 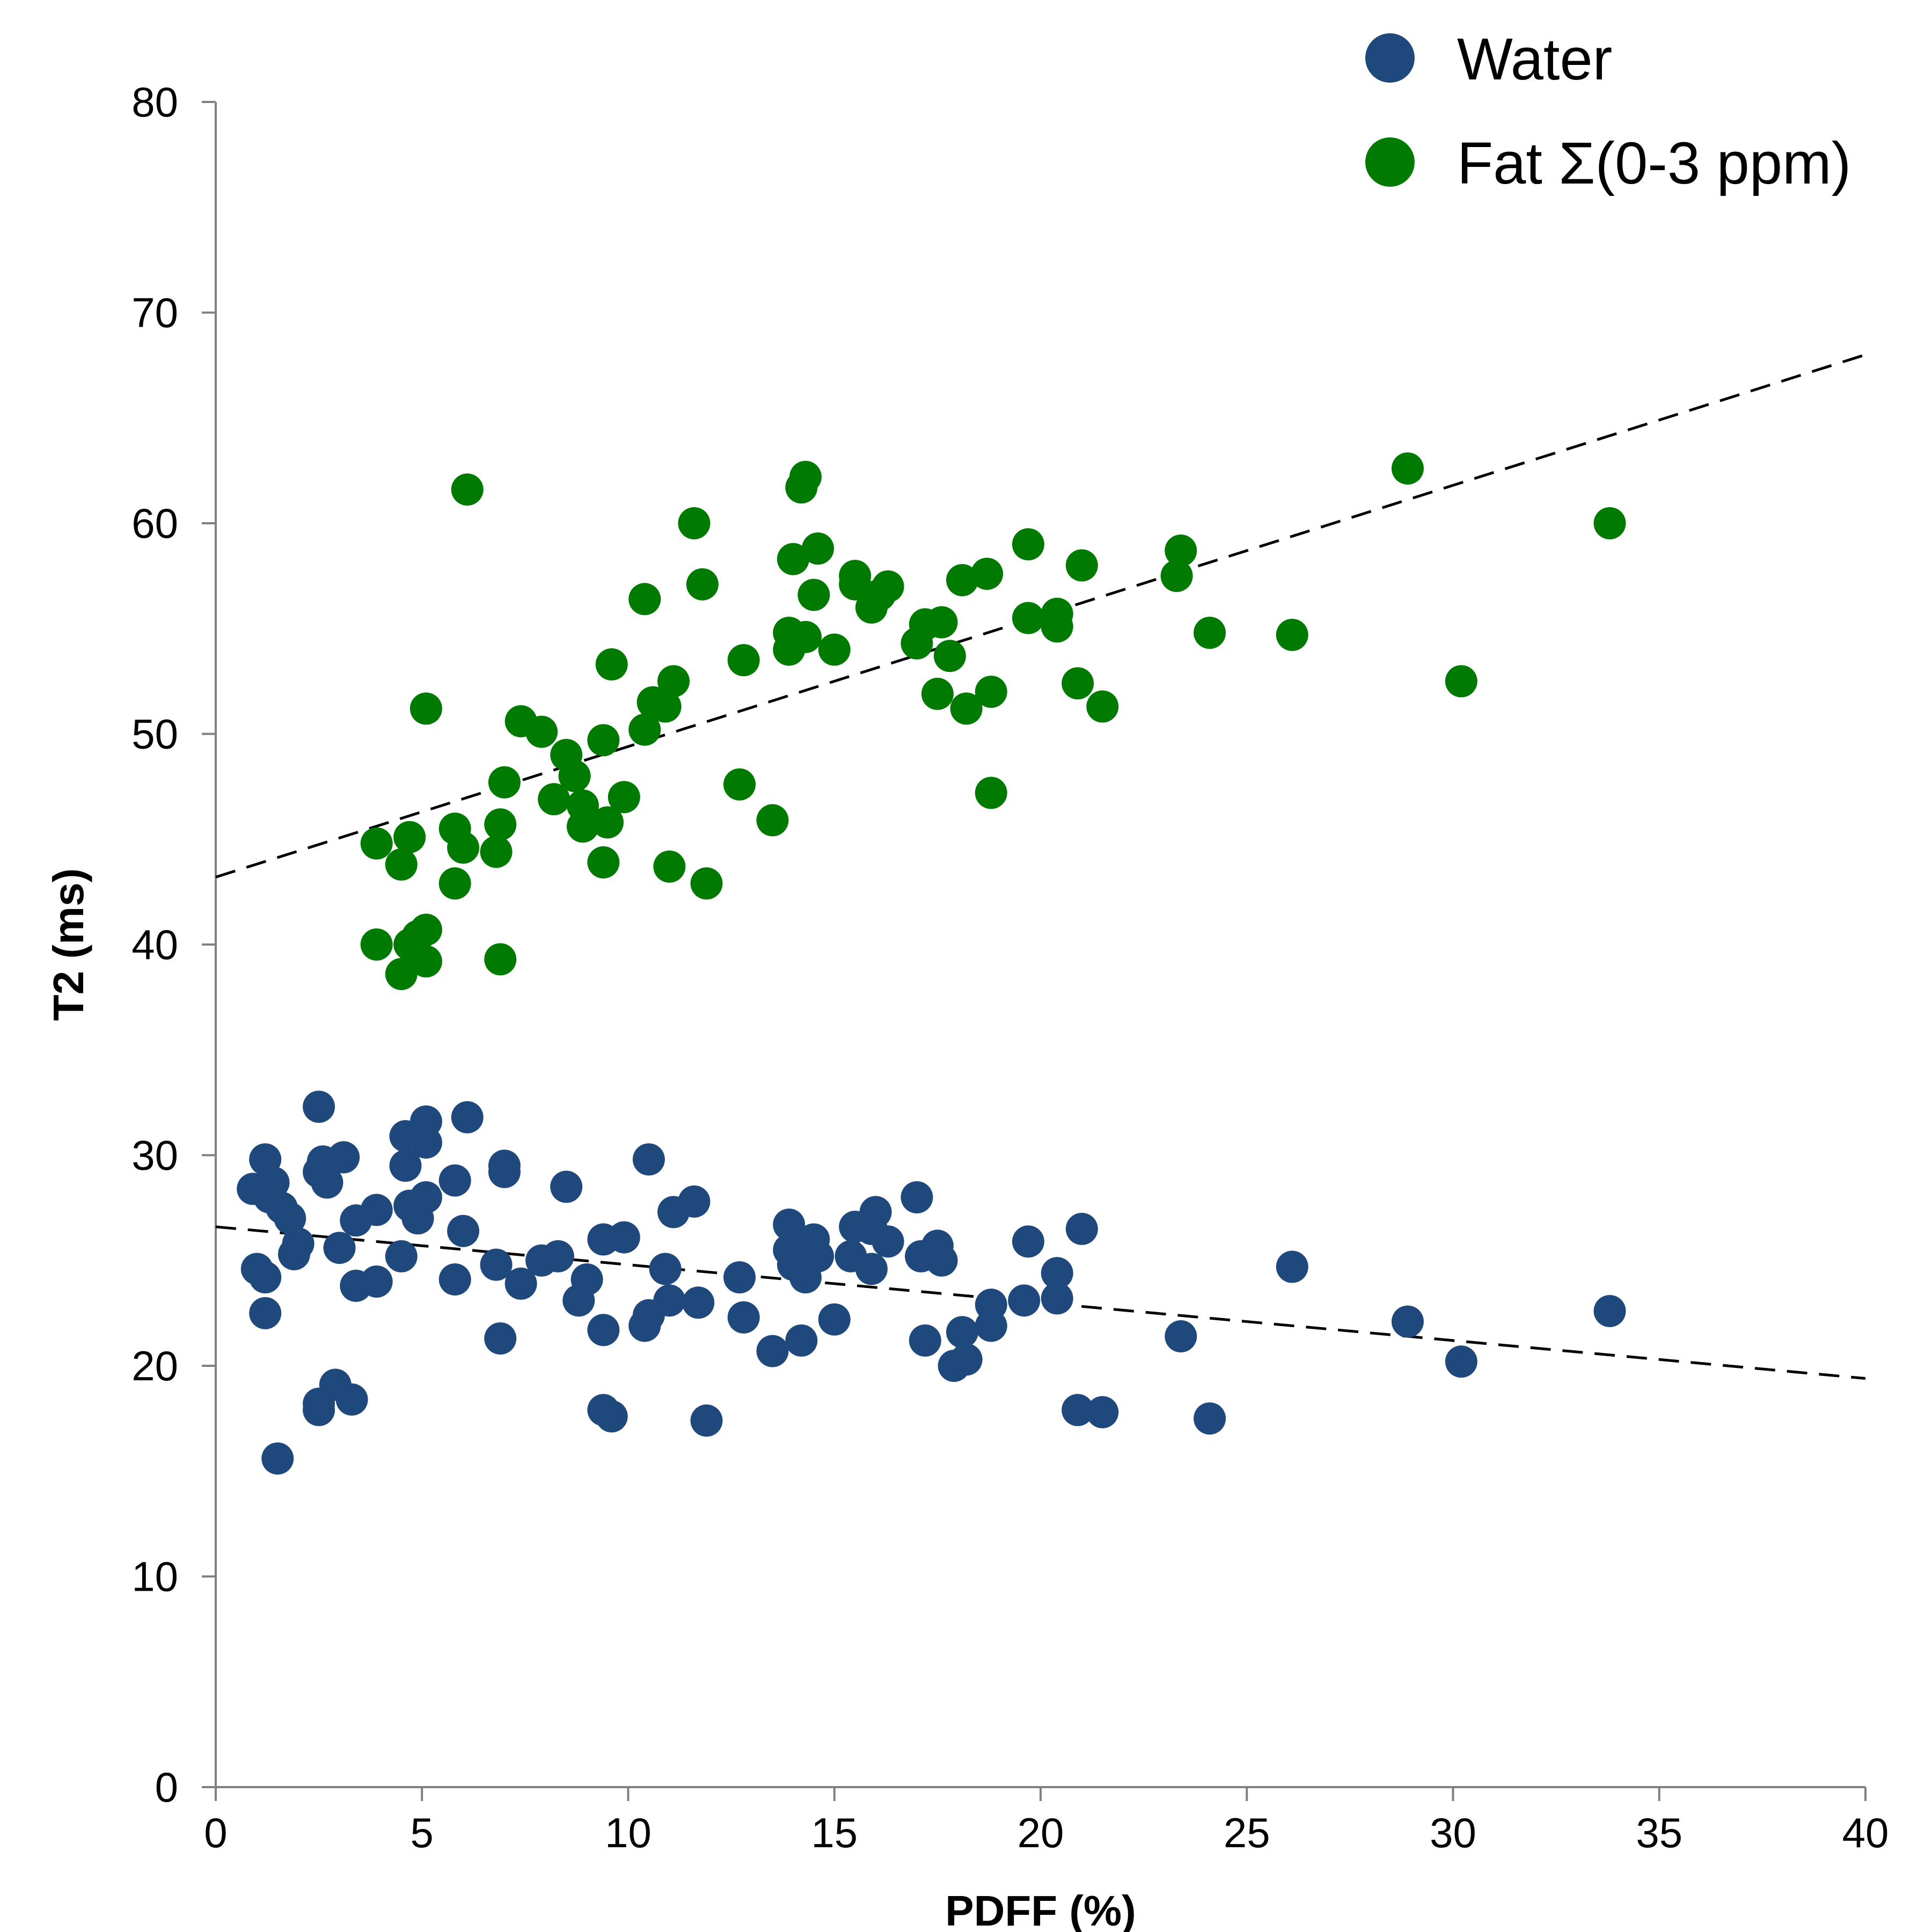 I want to click on x-tick-label-4: 20, so click(x=1041, y=1832).